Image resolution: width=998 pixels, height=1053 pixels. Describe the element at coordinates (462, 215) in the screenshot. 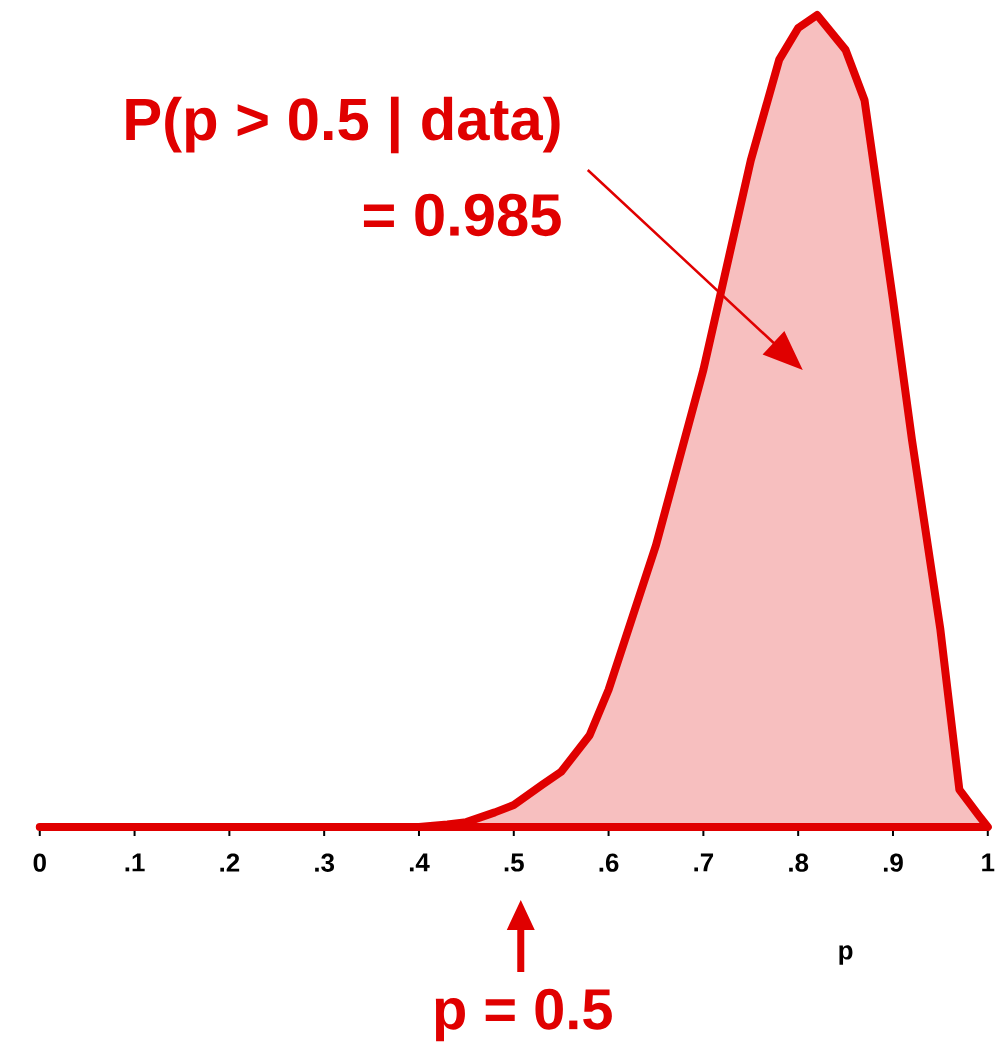

I see `annotation: = 0.985` at that location.